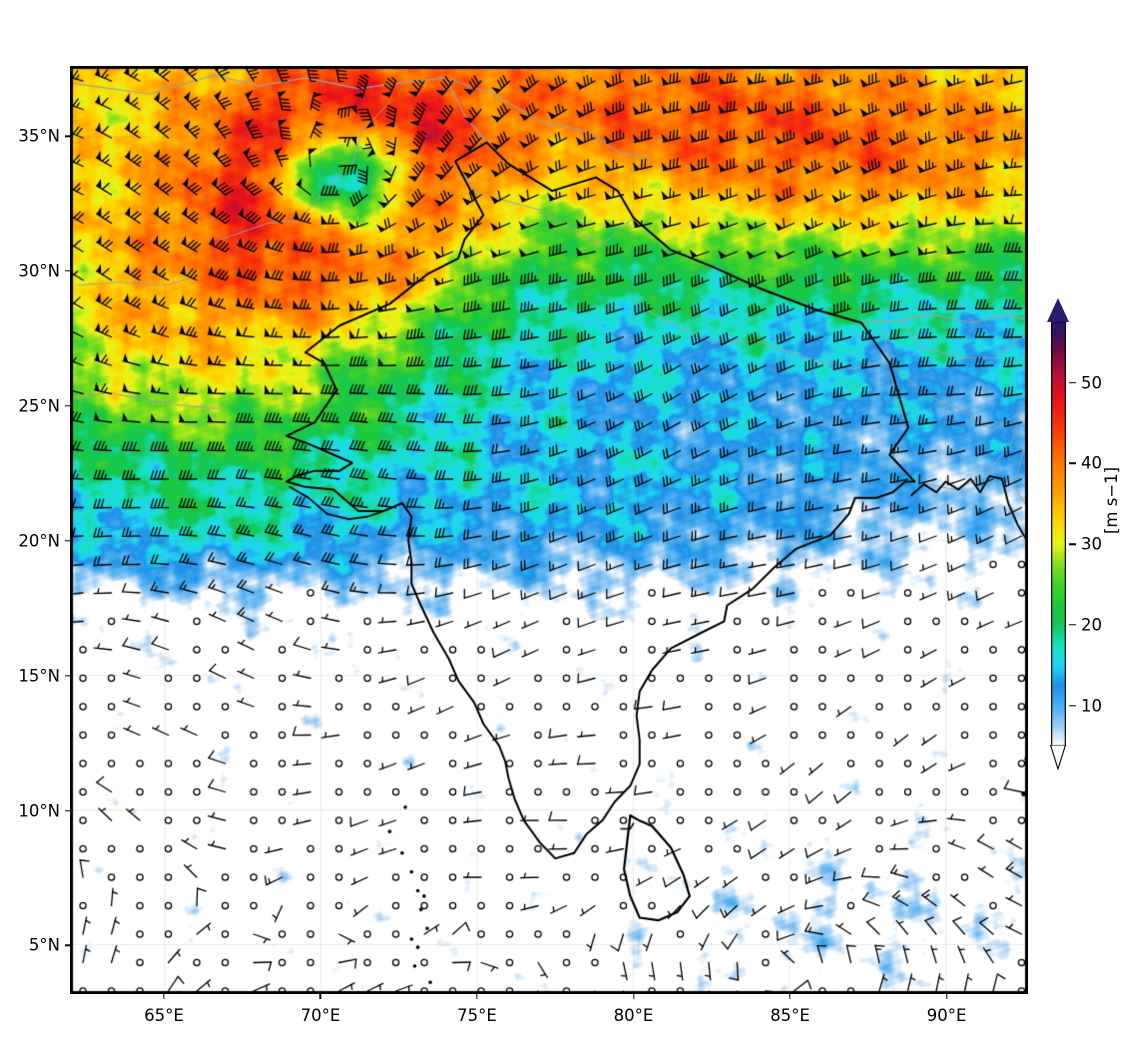 This screenshot has height=1037, width=1147. I want to click on x-axis-tick-label: 75°E, so click(477, 1015).